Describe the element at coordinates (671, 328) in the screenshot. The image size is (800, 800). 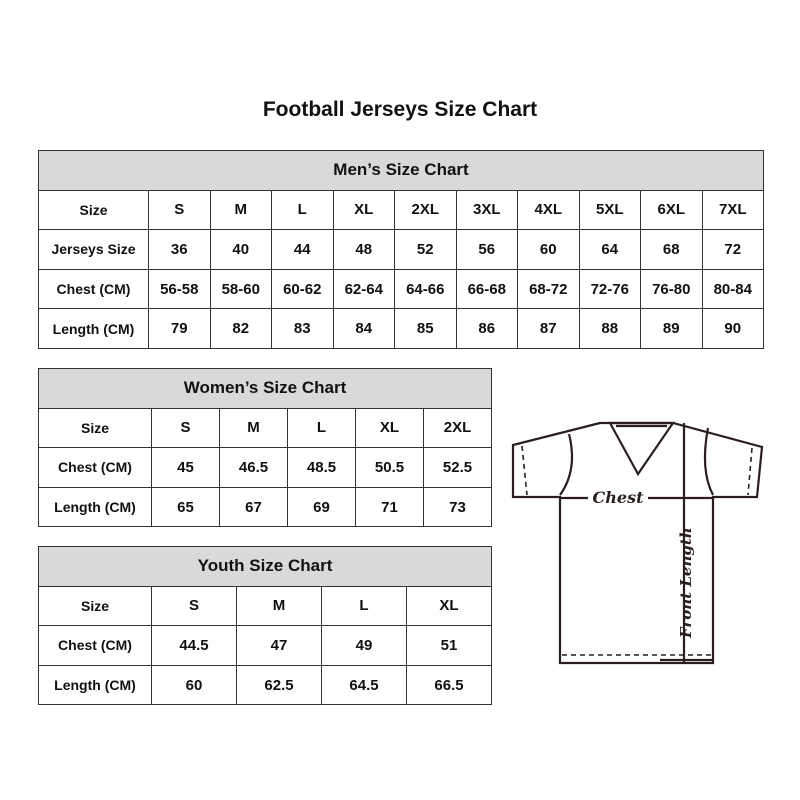
I see `table-cell: 89` at that location.